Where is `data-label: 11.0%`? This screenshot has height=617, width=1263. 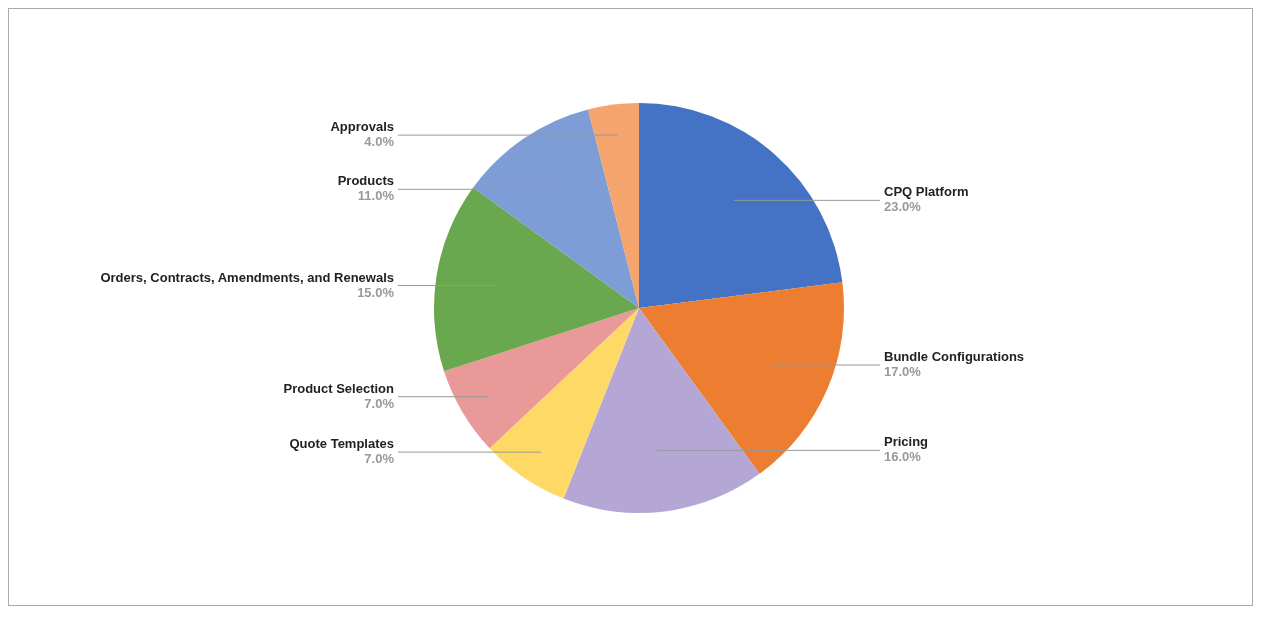 data-label: 11.0% is located at coordinates (376, 196).